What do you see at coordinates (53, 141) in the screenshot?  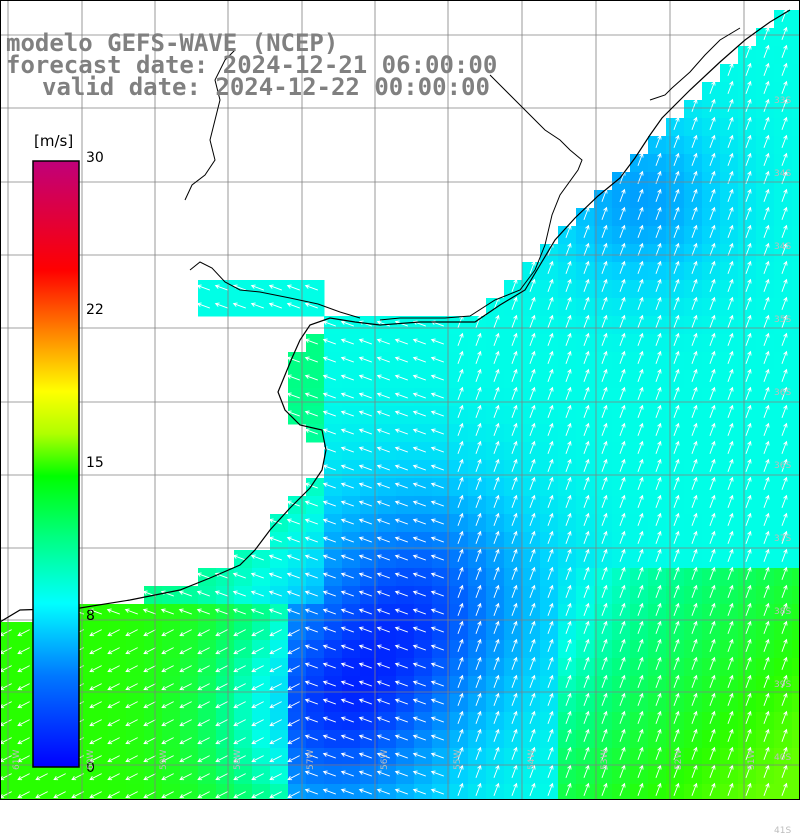 I see `colorbar-unit-label: [m/s]` at bounding box center [53, 141].